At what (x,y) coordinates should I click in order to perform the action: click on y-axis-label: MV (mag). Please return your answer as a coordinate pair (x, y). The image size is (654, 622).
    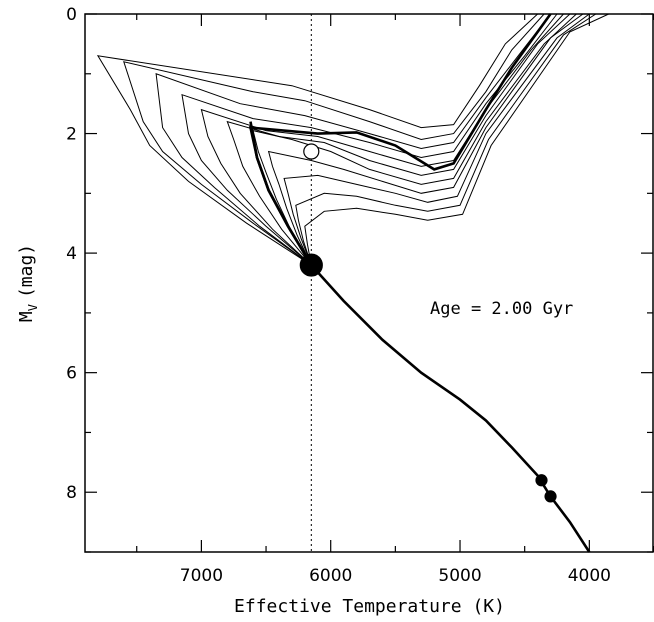
    Looking at the image, I should click on (28, 283).